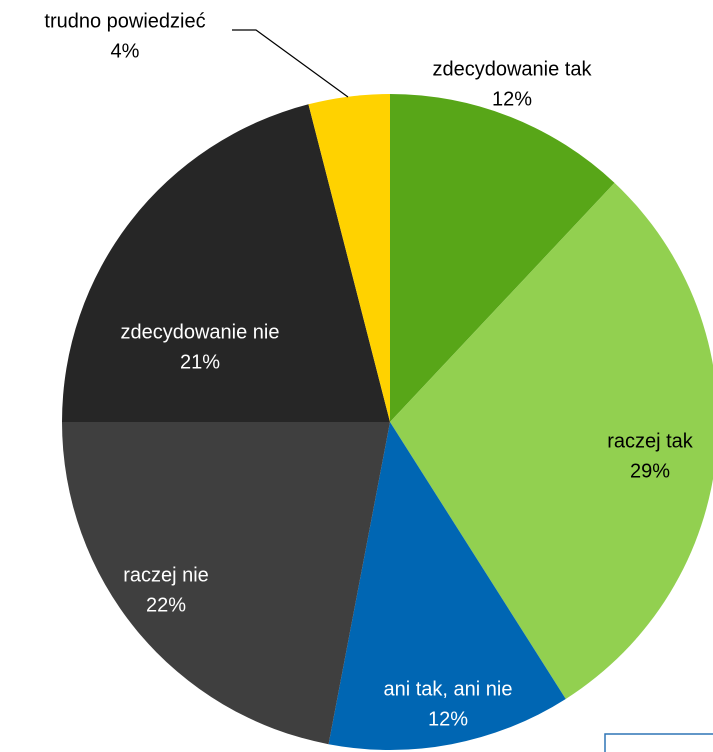 This screenshot has width=713, height=752. What do you see at coordinates (125, 51) in the screenshot?
I see `slice-value: 4%` at bounding box center [125, 51].